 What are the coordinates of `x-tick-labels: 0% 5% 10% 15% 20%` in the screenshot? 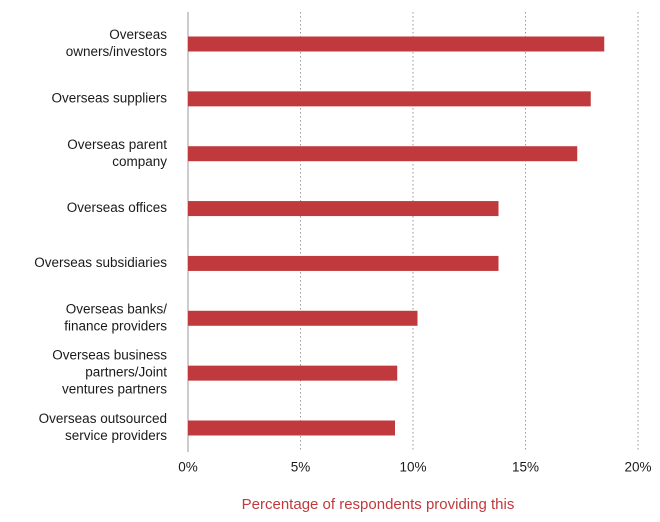 It's located at (414, 467).